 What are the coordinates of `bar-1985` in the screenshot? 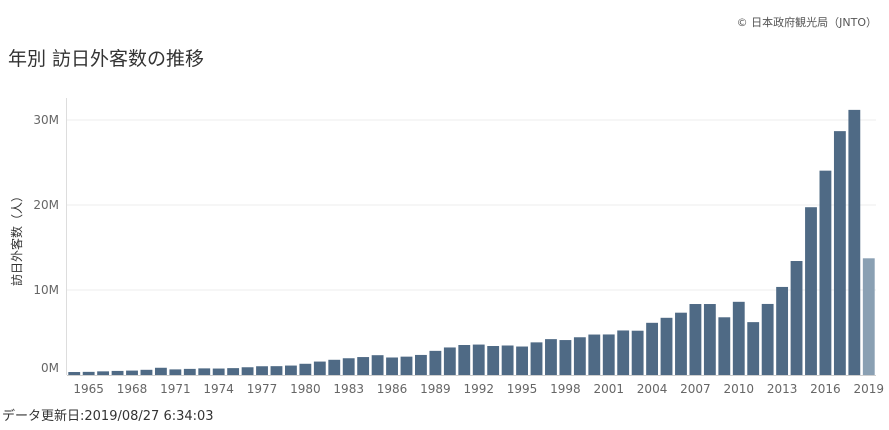 It's located at (377, 365).